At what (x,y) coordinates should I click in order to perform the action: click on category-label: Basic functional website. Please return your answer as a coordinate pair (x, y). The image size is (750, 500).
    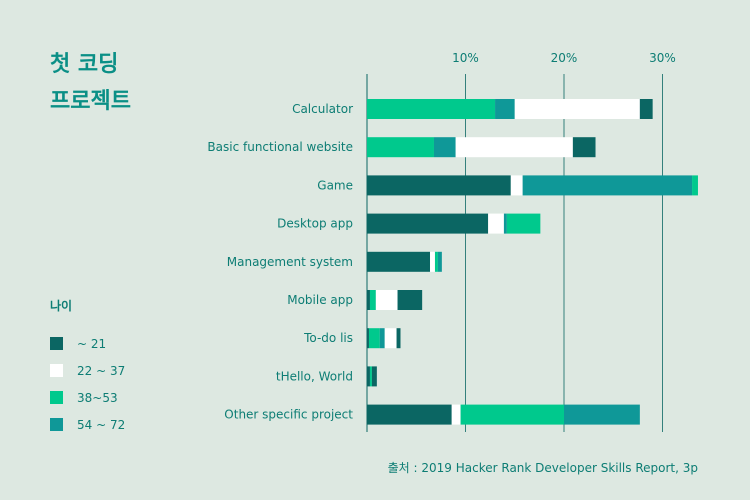
    Looking at the image, I should click on (280, 147).